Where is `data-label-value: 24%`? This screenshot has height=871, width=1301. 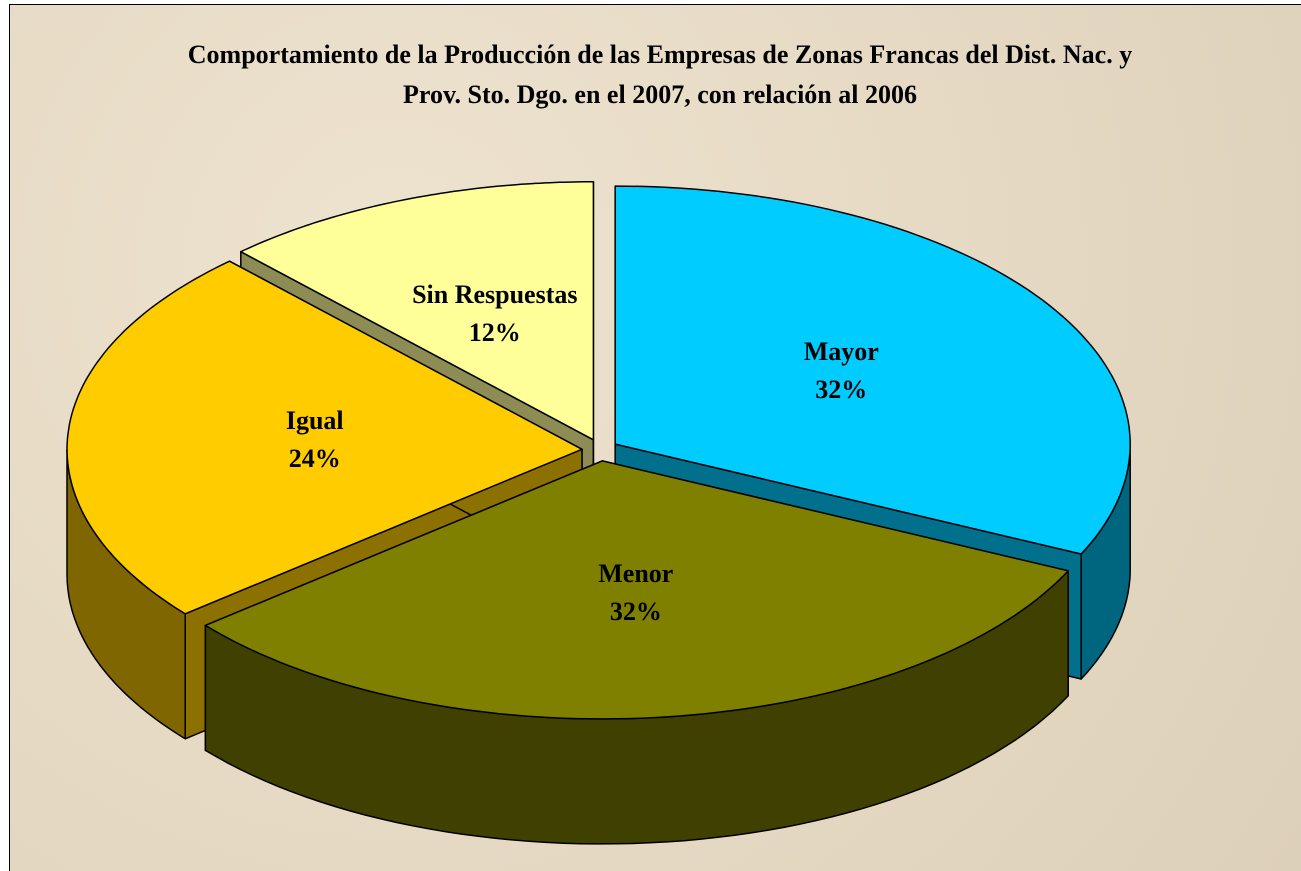 data-label-value: 24% is located at coordinates (315, 458).